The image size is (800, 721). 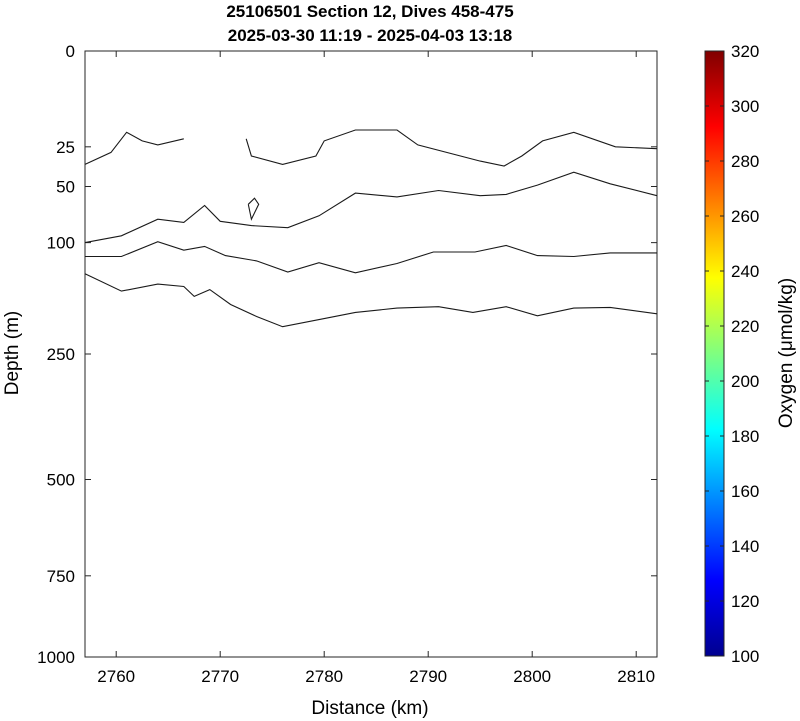 I want to click on colorbar-tick-label: 200, so click(x=745, y=381).